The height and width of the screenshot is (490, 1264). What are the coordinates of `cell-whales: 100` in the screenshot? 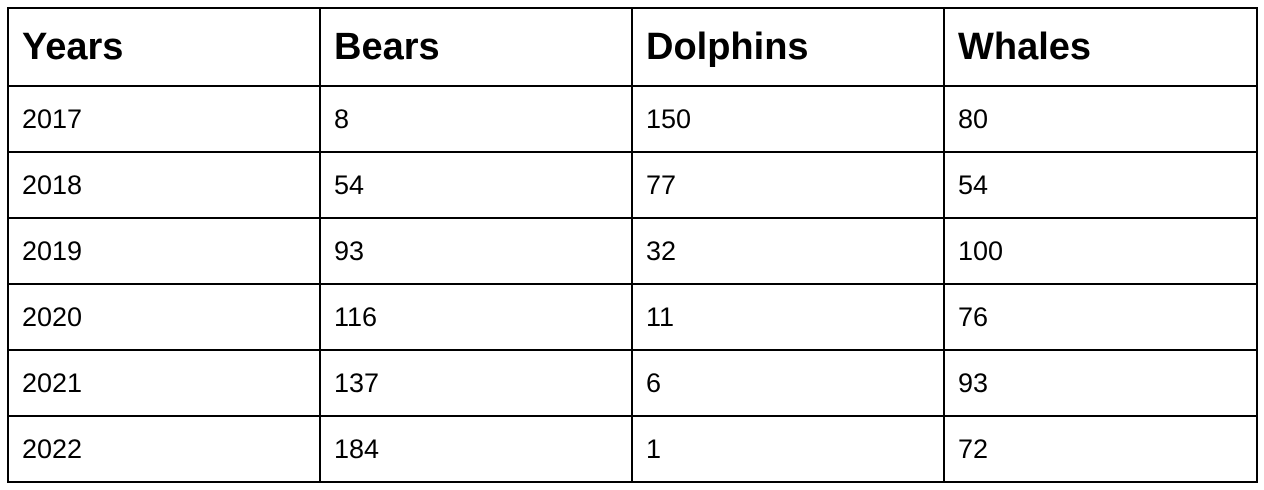 It's located at (1100, 251).